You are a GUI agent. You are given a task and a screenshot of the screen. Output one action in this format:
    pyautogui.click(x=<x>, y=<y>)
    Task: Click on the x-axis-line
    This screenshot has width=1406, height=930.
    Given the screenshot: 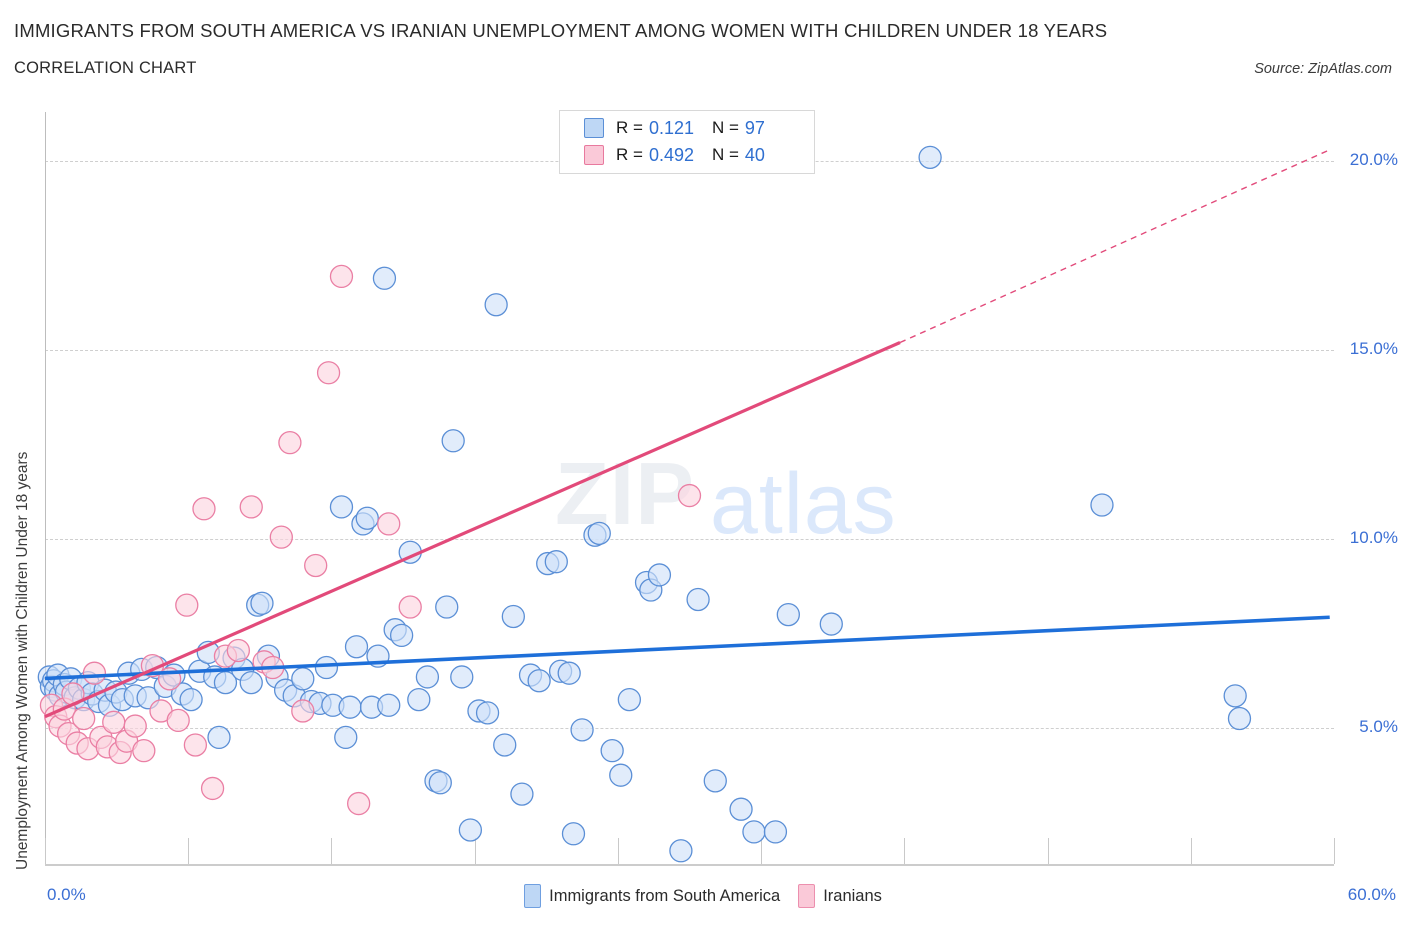 What is the action you would take?
    pyautogui.click(x=689, y=865)
    